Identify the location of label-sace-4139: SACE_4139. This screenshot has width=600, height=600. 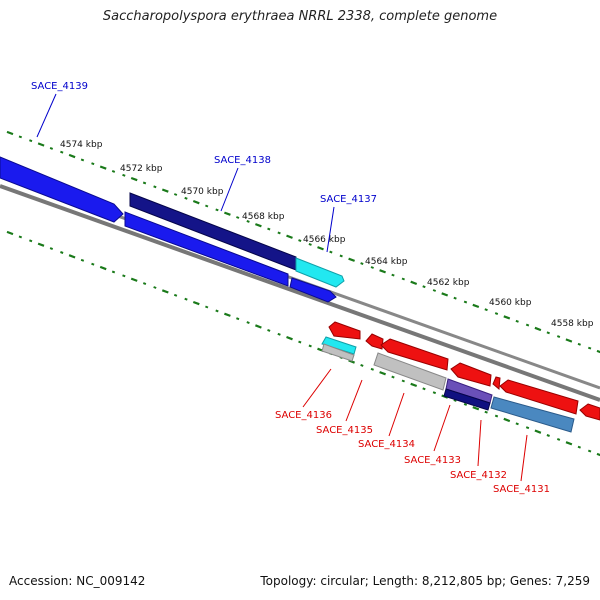
(59, 86).